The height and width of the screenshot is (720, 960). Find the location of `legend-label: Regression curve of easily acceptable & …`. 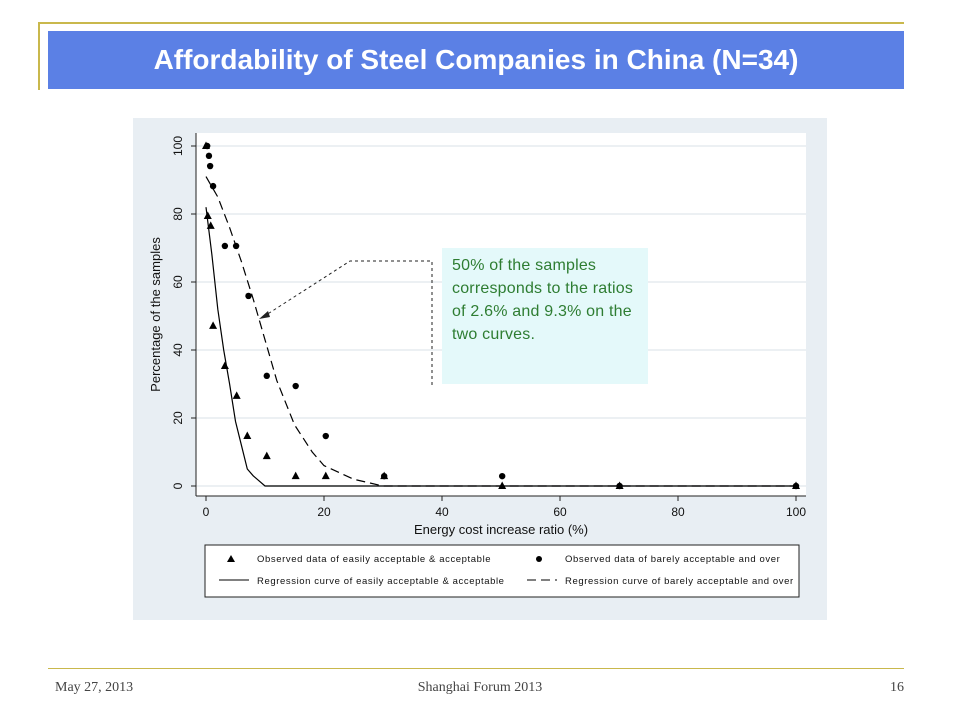

legend-label: Regression curve of easily acceptable & … is located at coordinates (381, 581).